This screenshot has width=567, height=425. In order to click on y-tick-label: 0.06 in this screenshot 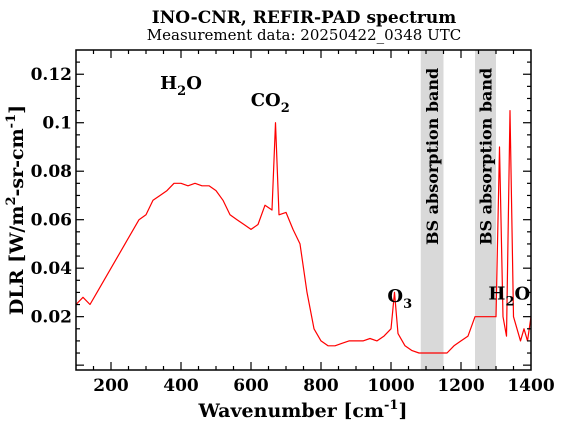, I will do `click(51, 221)`.